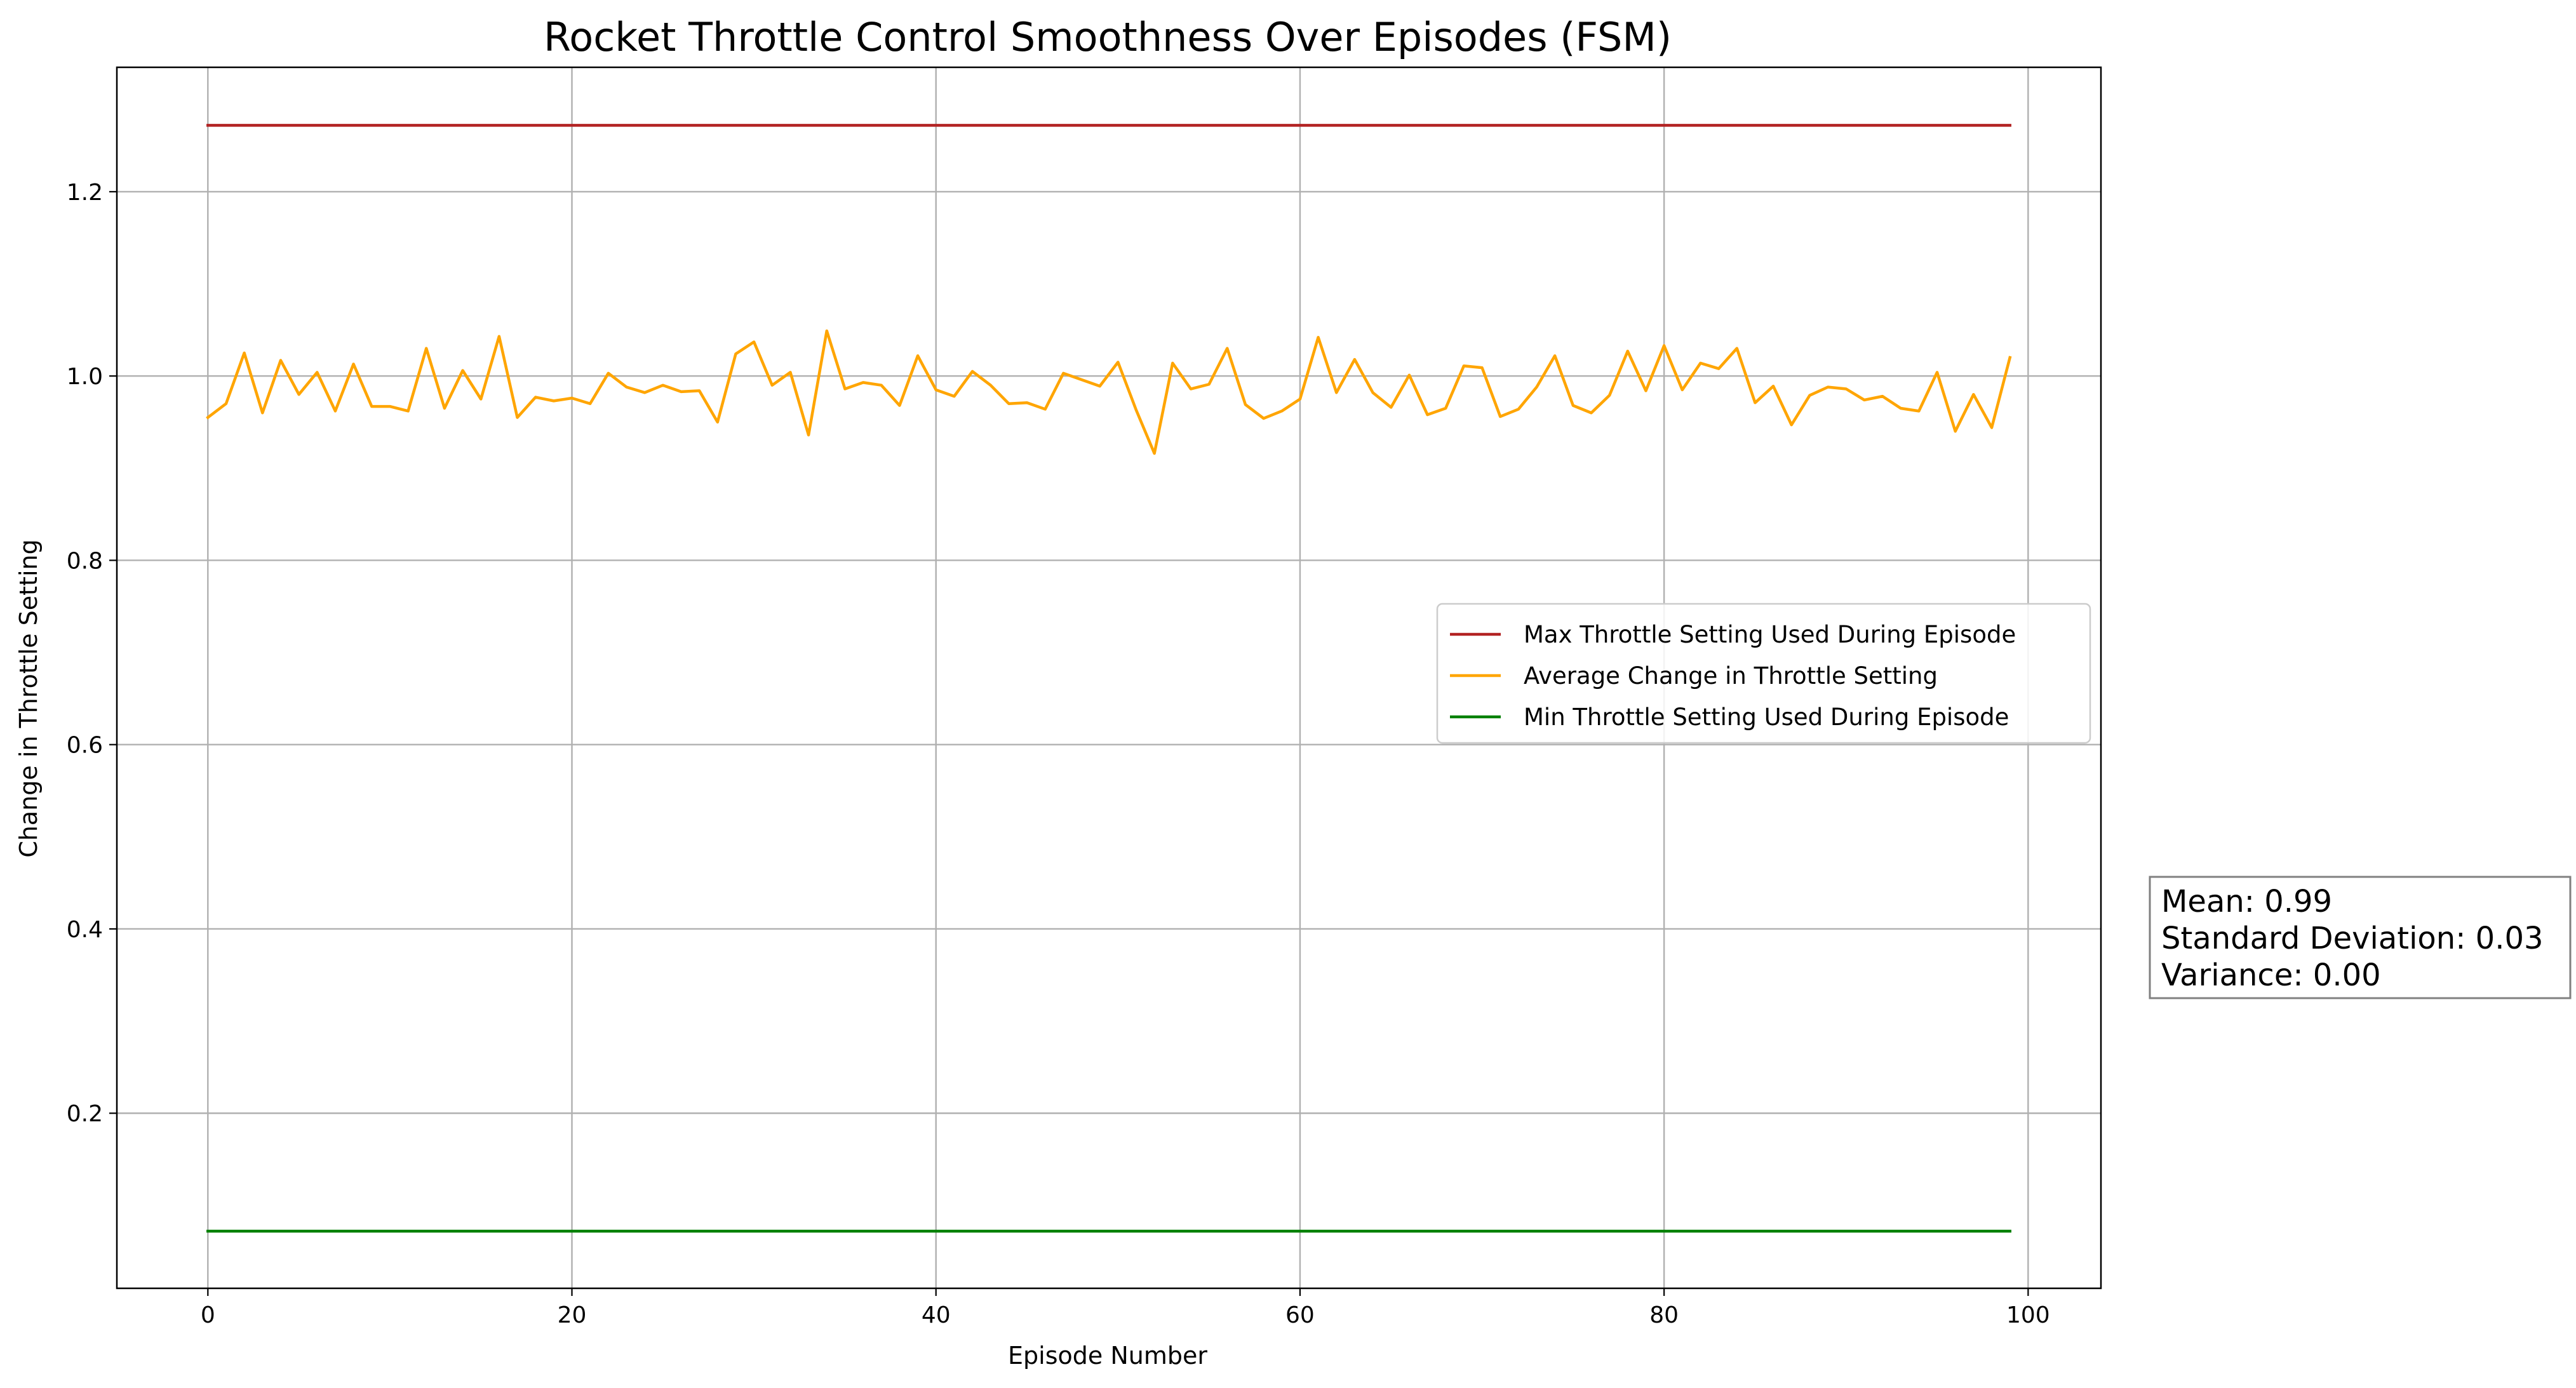  Describe the element at coordinates (85, 1114) in the screenshot. I see `y-tick-label: 0.2` at that location.